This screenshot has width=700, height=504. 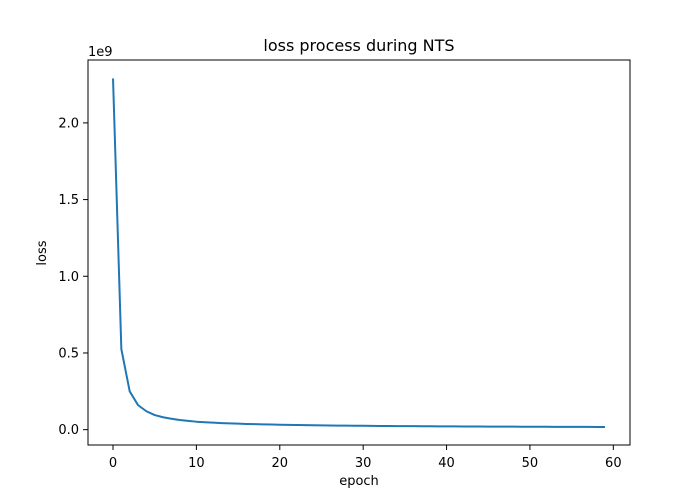 What do you see at coordinates (68, 353) in the screenshot?
I see `y-tick-label: 0.5` at bounding box center [68, 353].